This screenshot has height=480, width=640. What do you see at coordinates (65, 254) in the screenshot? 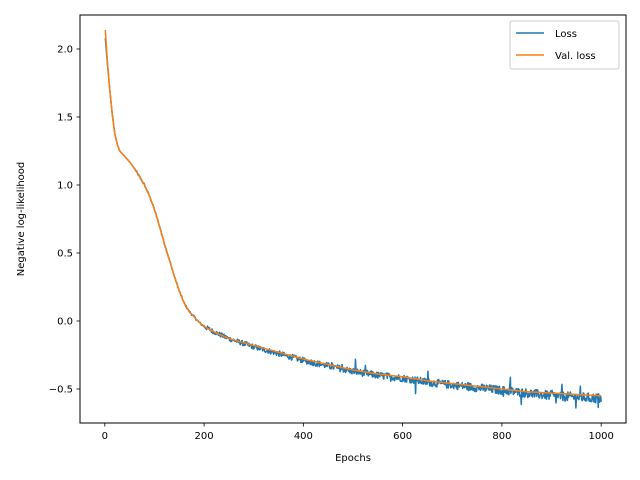
I see `y-tick-label: 0.5` at bounding box center [65, 254].